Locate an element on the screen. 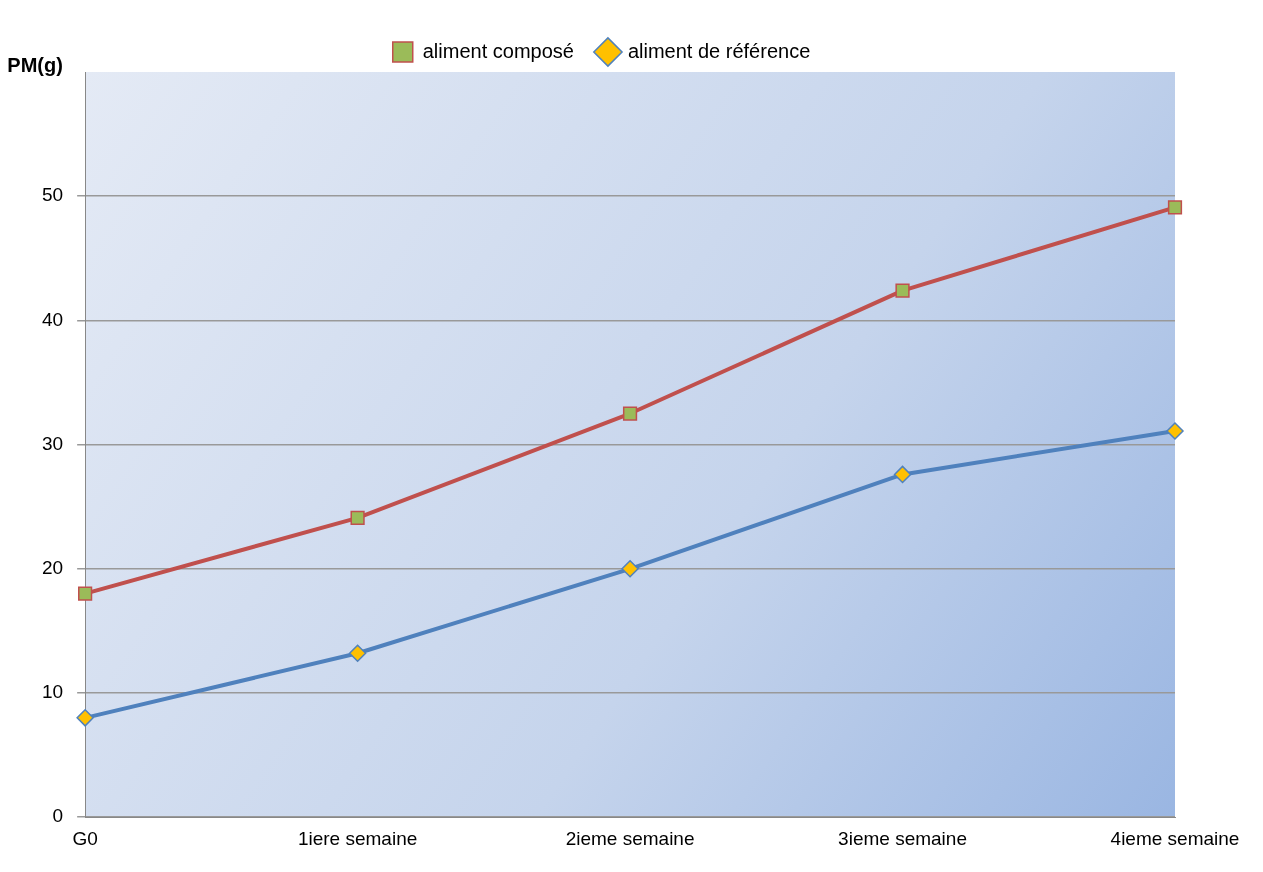  y-tick-label: 10 is located at coordinates (52, 692).